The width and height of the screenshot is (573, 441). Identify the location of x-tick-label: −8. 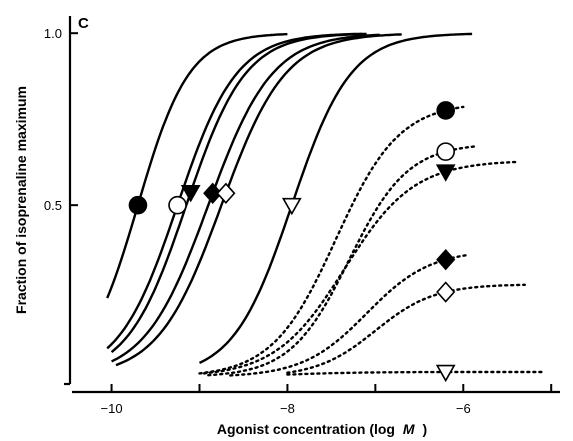
(287, 408).